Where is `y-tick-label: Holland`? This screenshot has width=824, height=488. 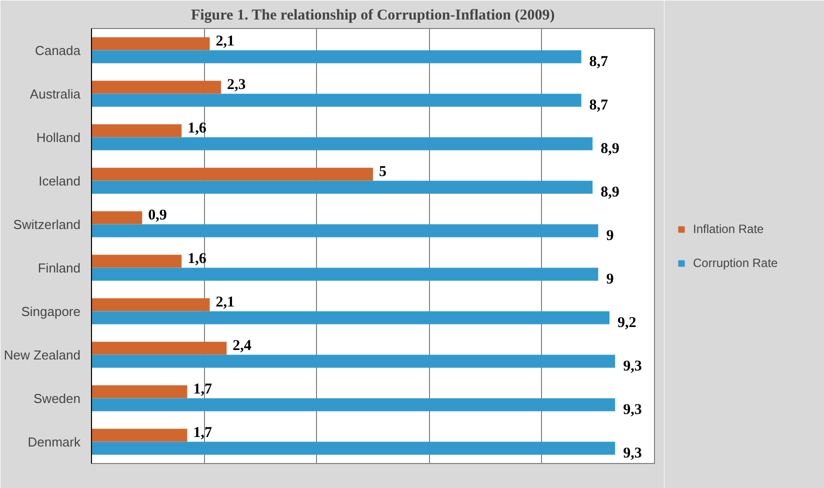 y-tick-label: Holland is located at coordinates (58, 137).